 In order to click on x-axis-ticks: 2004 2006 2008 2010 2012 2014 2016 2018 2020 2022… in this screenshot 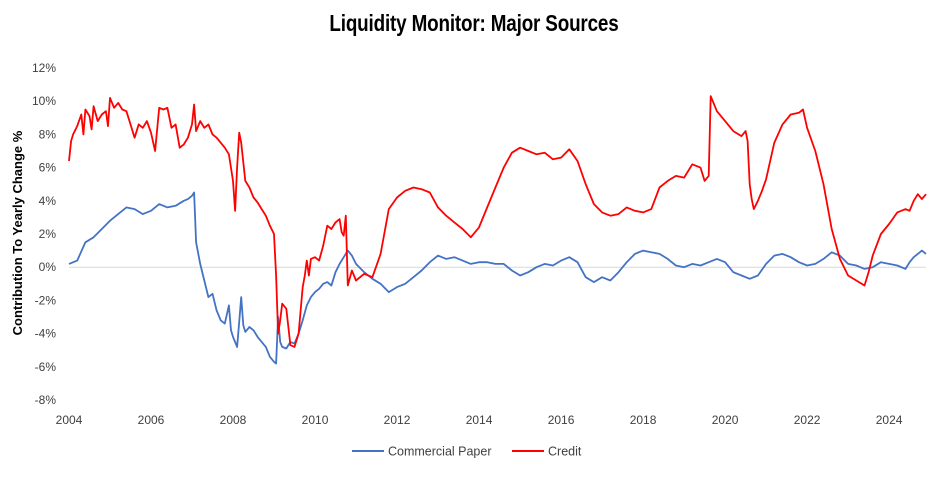, I will do `click(479, 420)`.